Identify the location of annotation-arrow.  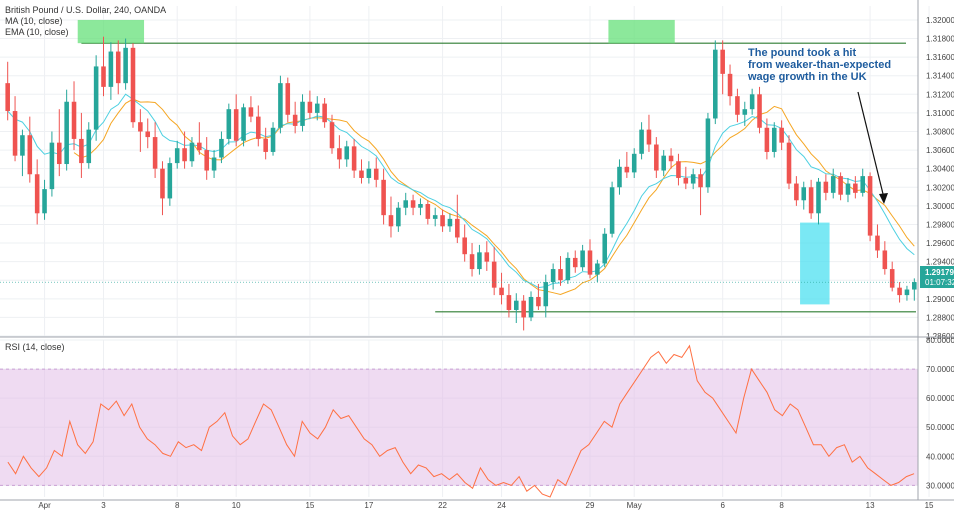
(871, 145).